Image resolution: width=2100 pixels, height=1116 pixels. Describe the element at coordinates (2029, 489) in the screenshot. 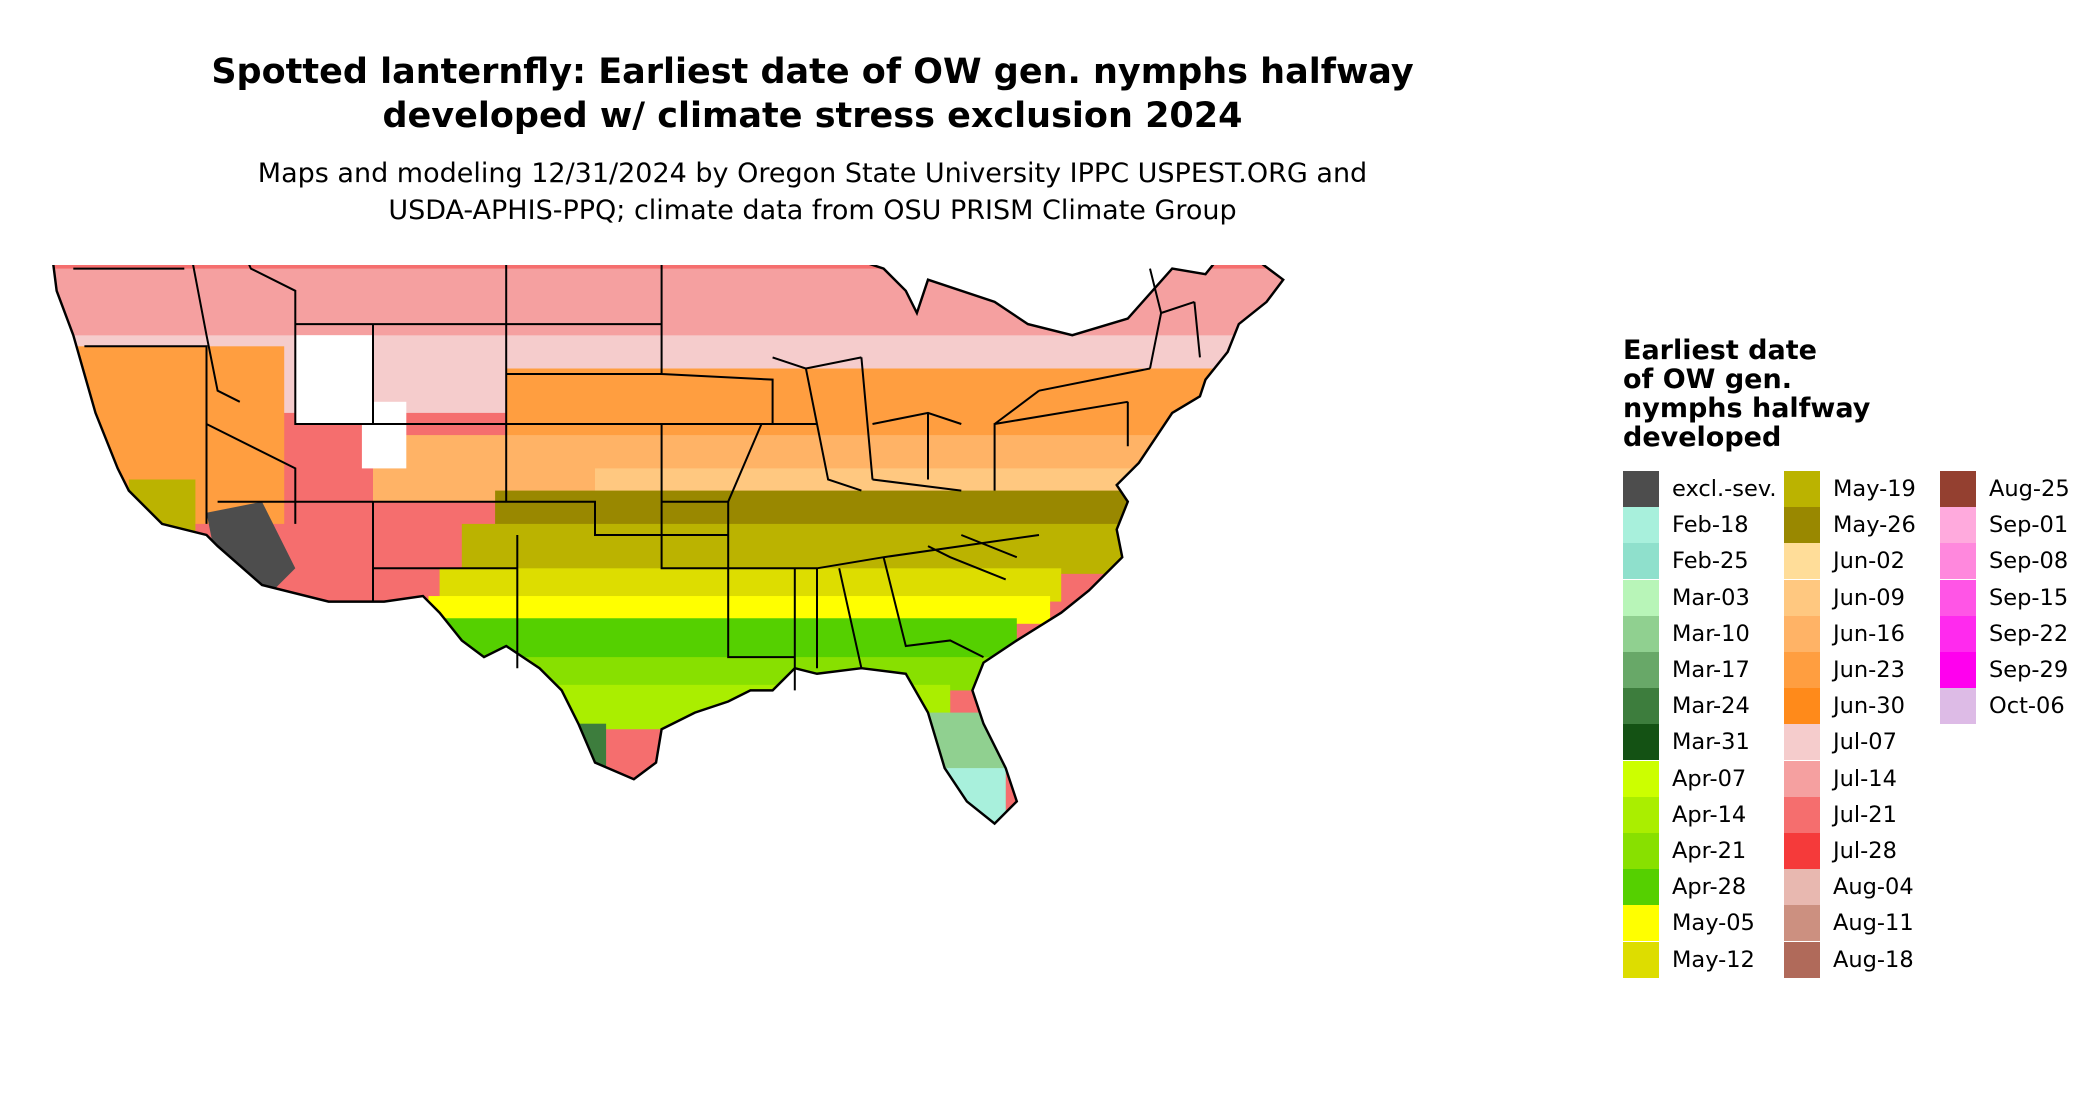

I see `legend-label: Aug-25` at that location.